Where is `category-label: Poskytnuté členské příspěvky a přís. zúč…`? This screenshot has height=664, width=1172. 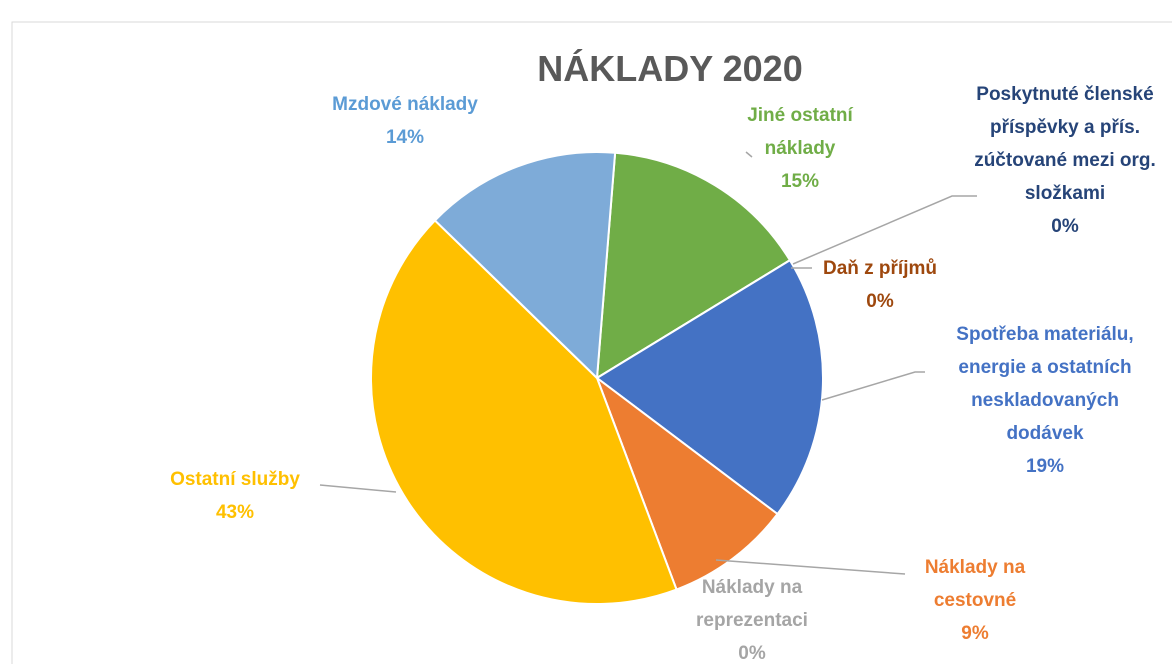 category-label: Poskytnuté členské příspěvky a přís. zúč… is located at coordinates (1065, 144).